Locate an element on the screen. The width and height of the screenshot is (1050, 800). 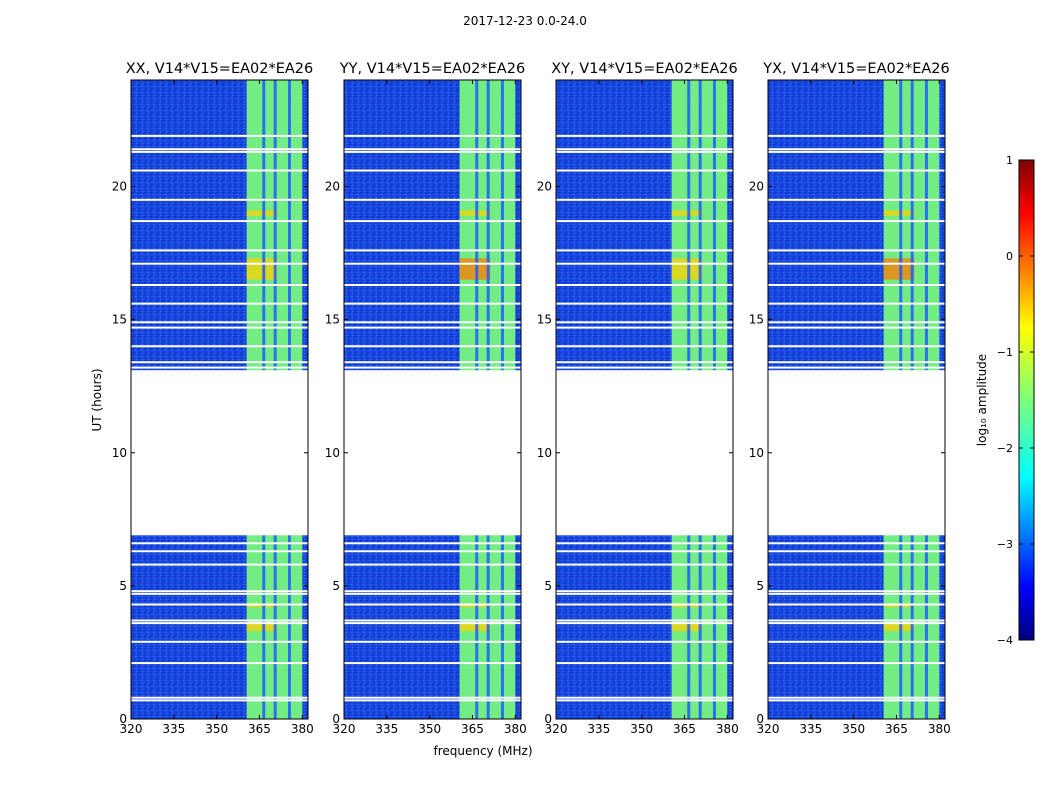
colorbar: 1 0 −1 −2 −3 −4 log₁₀ amplitude is located at coordinates (1005, 400).